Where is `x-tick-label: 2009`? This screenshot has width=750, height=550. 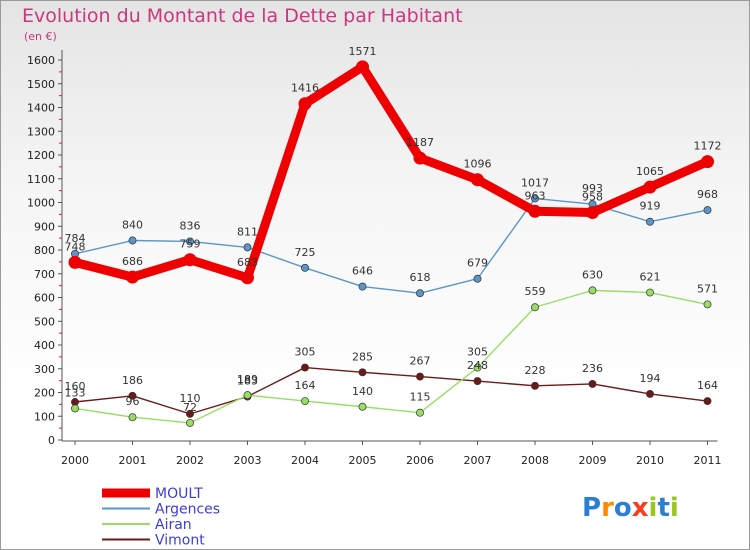
x-tick-label: 2009 is located at coordinates (593, 460).